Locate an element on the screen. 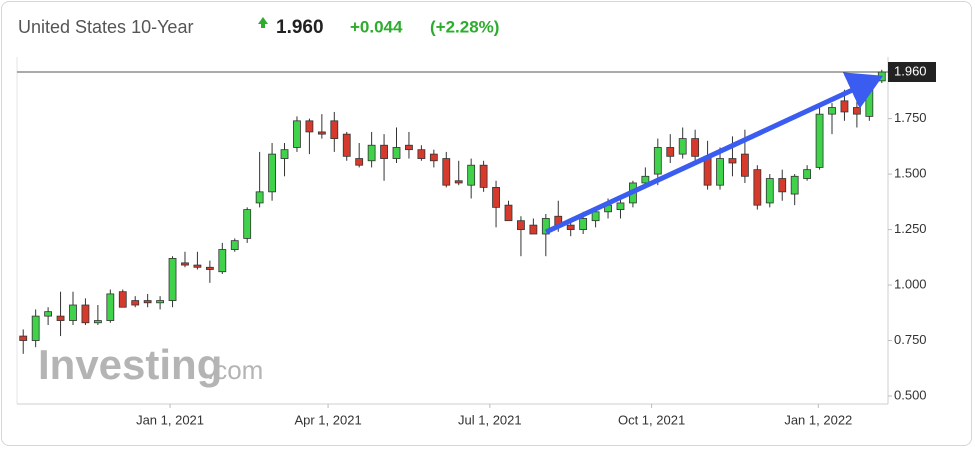 The width and height of the screenshot is (975, 449). up-arrow-icon is located at coordinates (263, 22).